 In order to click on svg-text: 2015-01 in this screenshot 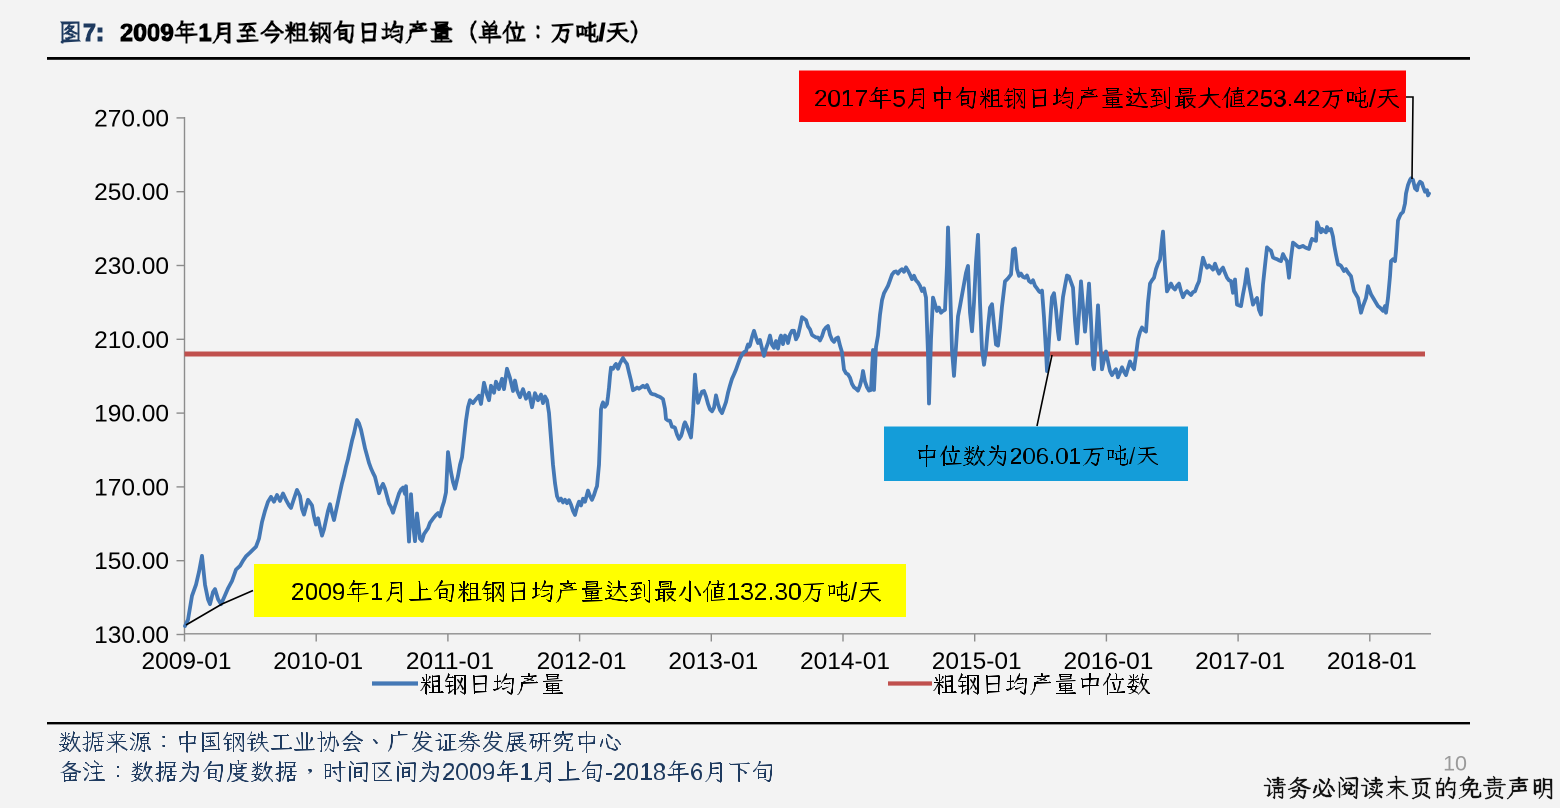, I will do `click(977, 661)`.